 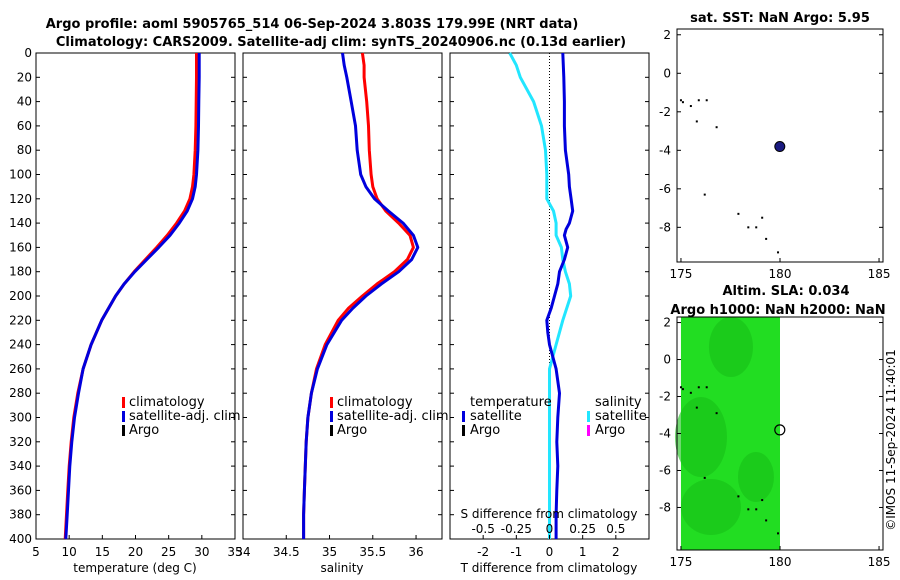 What do you see at coordinates (463, 416) in the screenshot?
I see `legend-temp-satellite-swatch` at bounding box center [463, 416].